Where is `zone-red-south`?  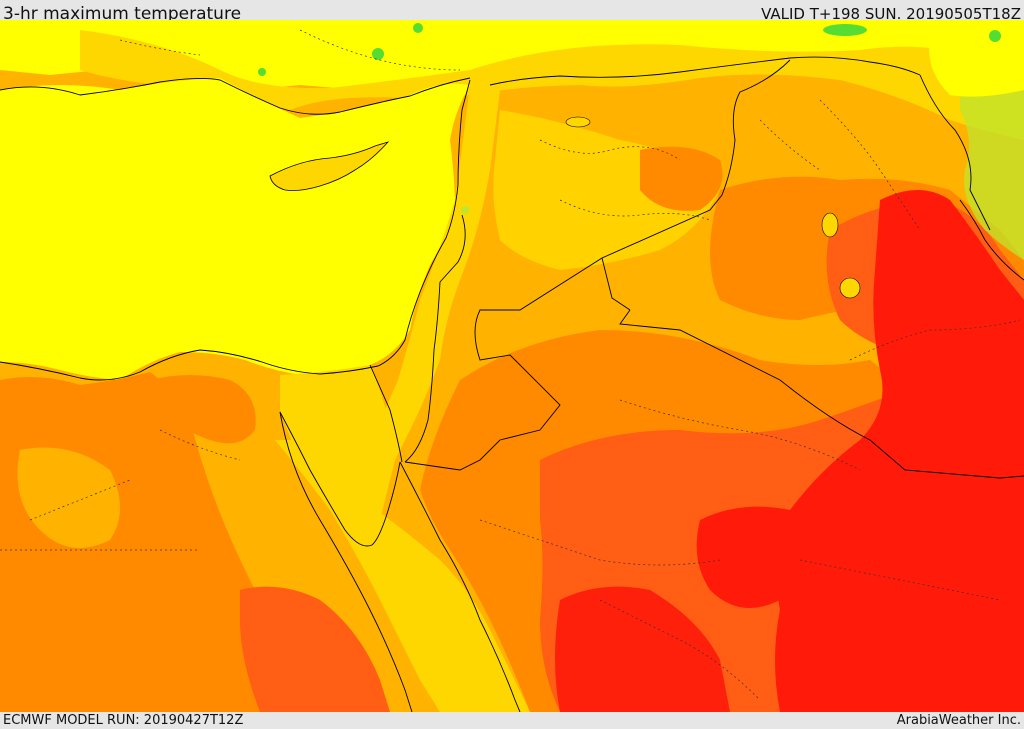
zone-red-south is located at coordinates (642, 649).